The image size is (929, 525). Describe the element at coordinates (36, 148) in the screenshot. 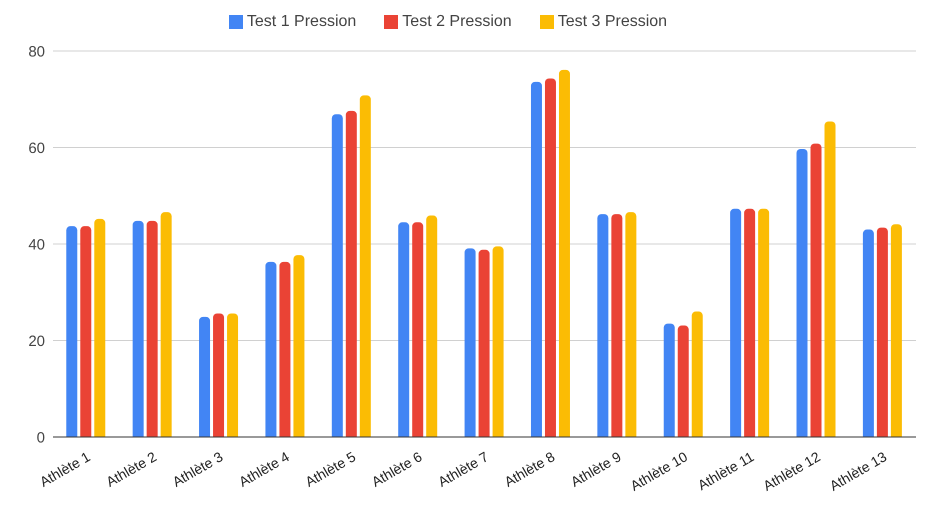

I see `y-tick-label: 60` at that location.